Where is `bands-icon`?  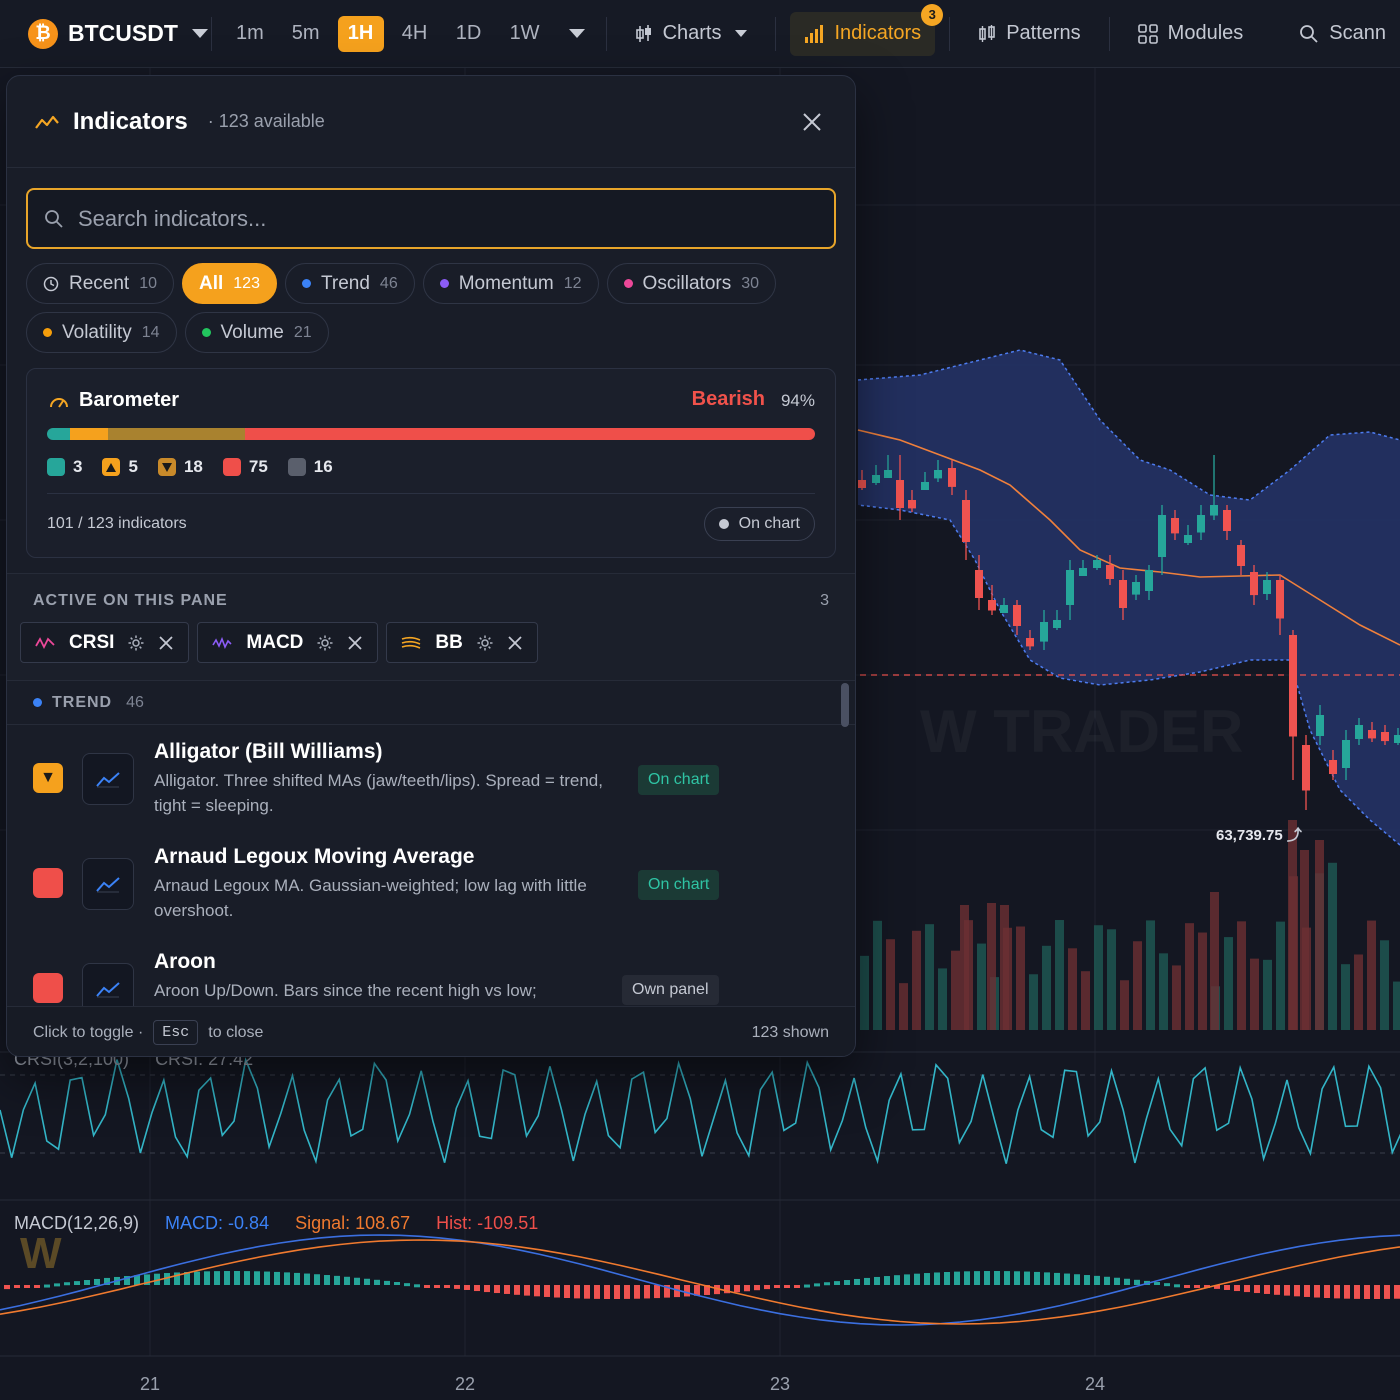 bands-icon is located at coordinates (411, 643).